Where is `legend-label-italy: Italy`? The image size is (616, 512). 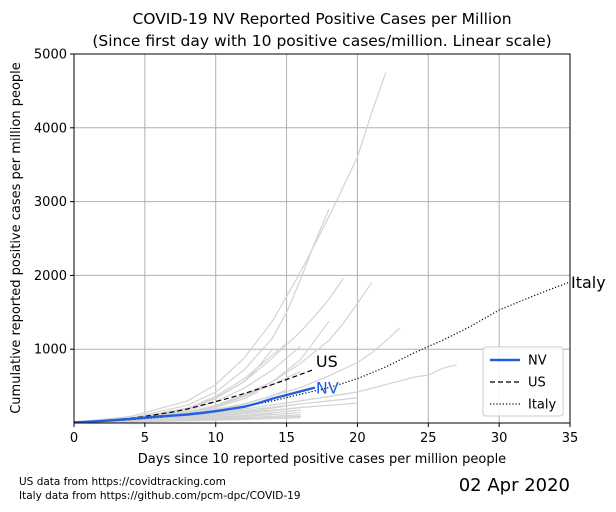
legend-label-italy: Italy is located at coordinates (542, 405).